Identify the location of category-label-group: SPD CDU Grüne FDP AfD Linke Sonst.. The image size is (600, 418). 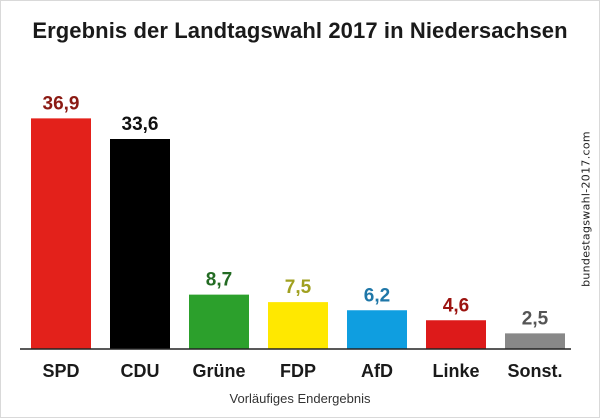
(302, 371).